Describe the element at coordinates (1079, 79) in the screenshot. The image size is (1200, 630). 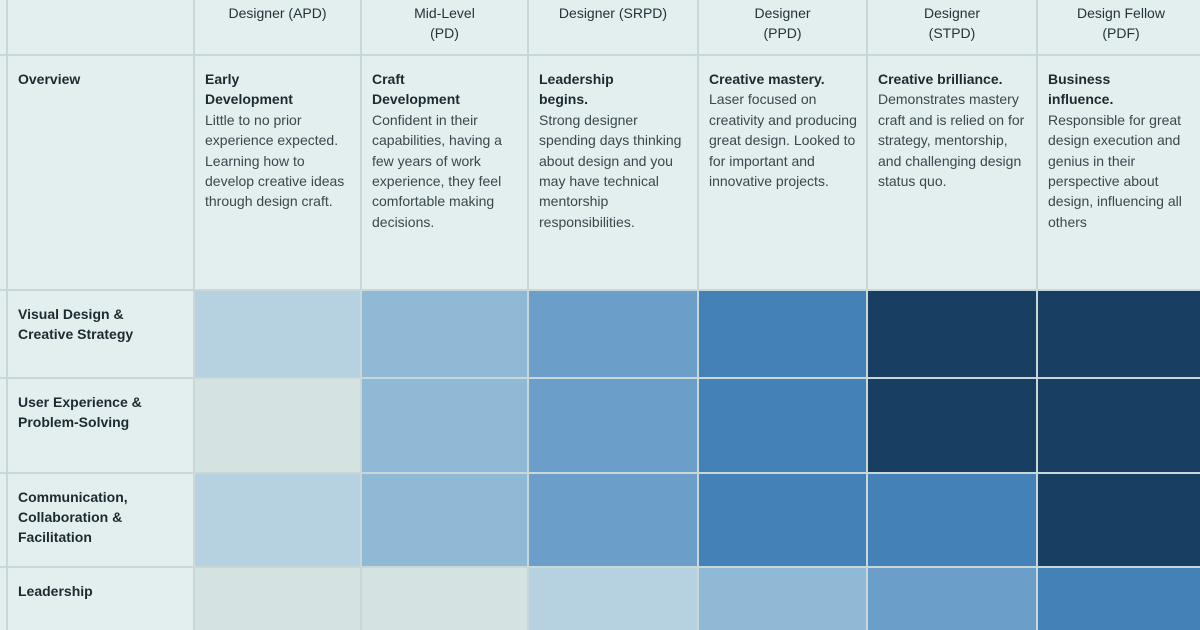
I see `overview-lead-line: Business` at that location.